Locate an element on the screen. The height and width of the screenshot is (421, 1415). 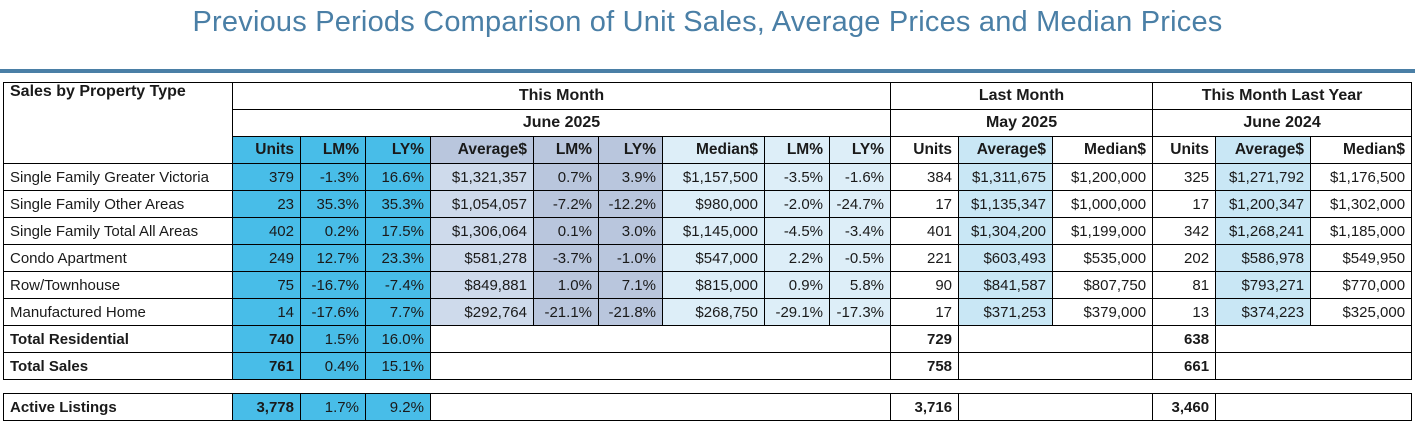
cell-units: 202 is located at coordinates (1184, 258).